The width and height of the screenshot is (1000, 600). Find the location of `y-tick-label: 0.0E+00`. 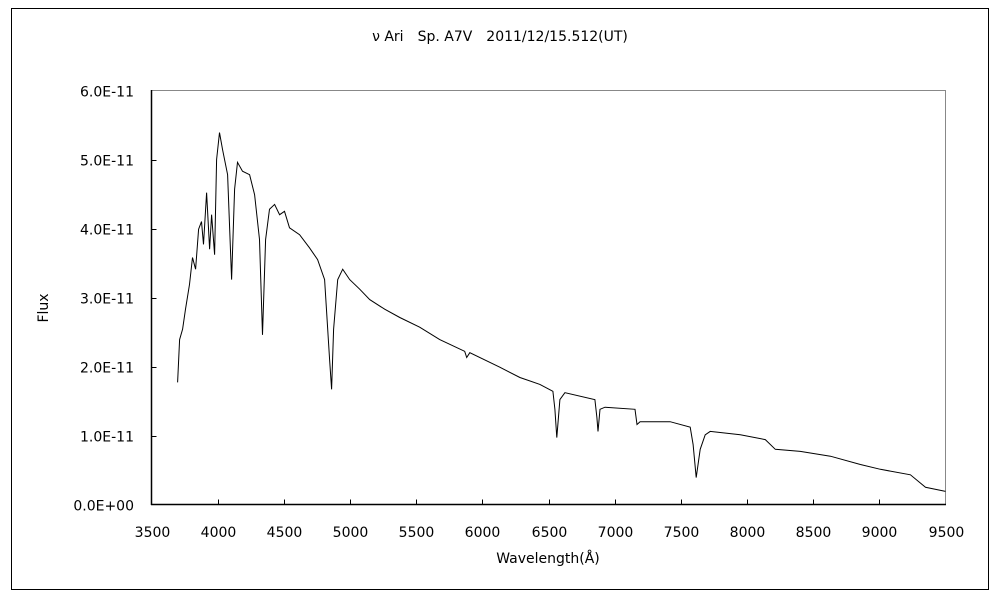

y-tick-label: 0.0E+00 is located at coordinates (103, 507).